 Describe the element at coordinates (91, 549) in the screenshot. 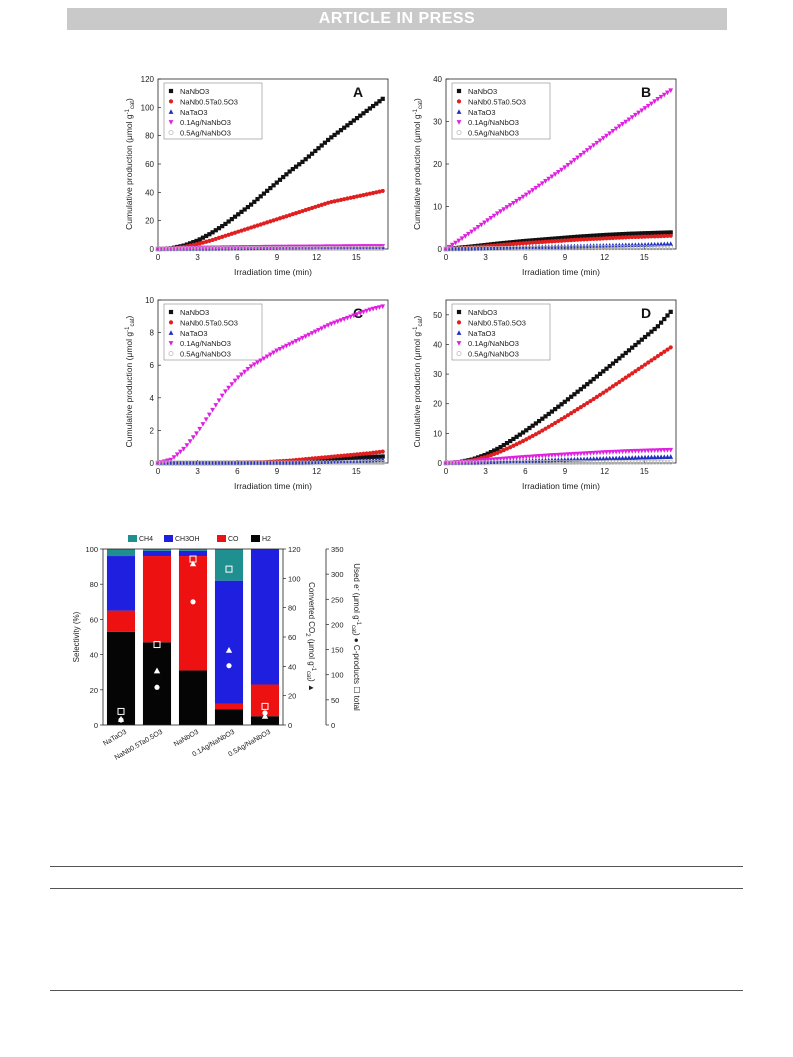

I see `y-tick-label: 100` at that location.